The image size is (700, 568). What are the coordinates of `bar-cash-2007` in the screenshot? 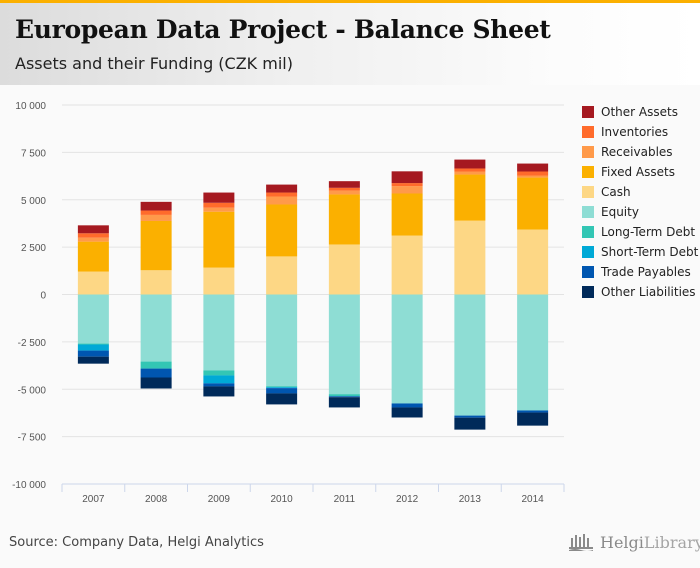 It's located at (93, 283).